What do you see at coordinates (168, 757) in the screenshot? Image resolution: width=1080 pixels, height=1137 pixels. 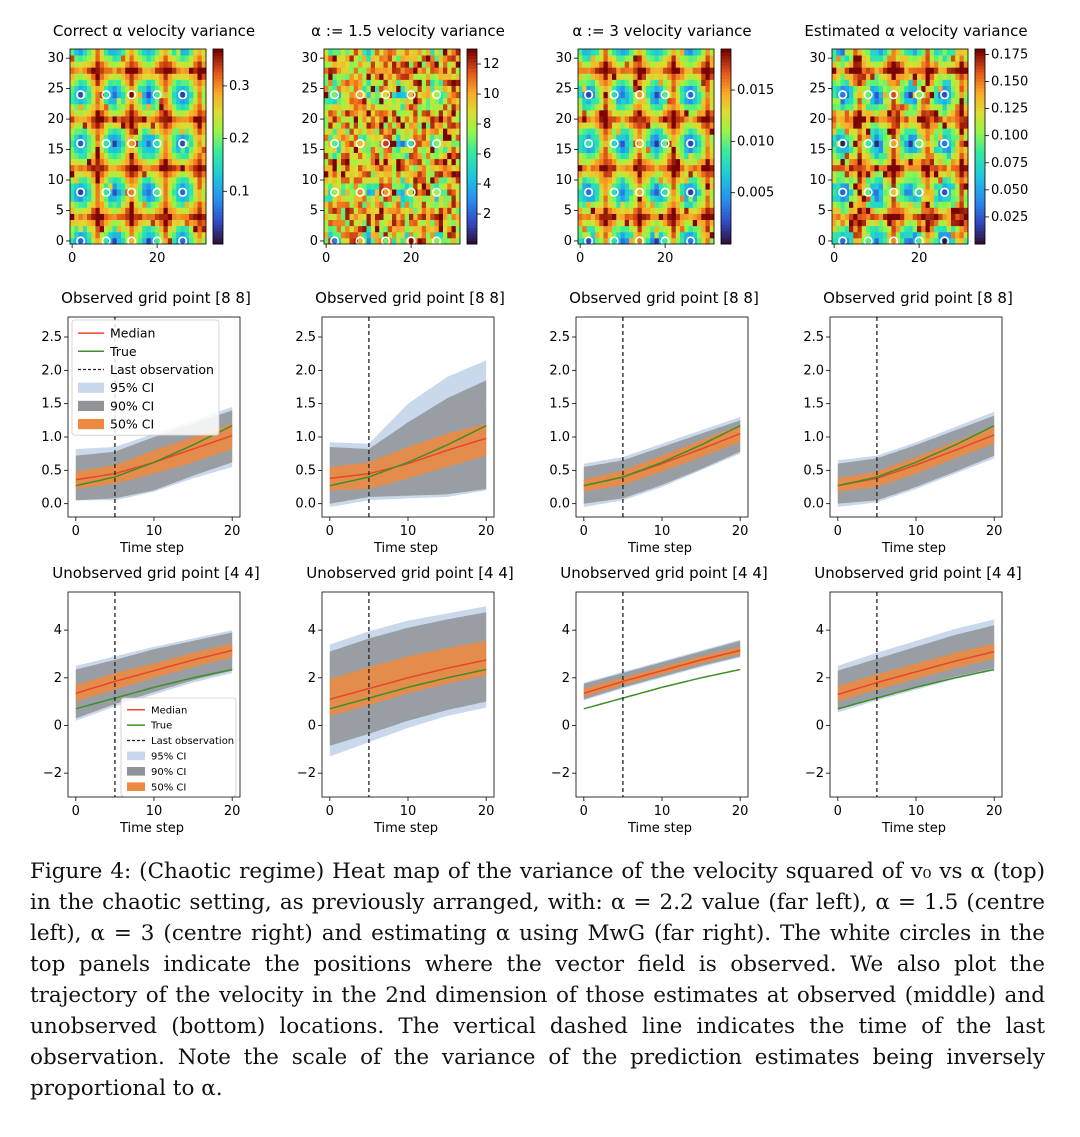 I see `legend-label: 95% CI` at bounding box center [168, 757].